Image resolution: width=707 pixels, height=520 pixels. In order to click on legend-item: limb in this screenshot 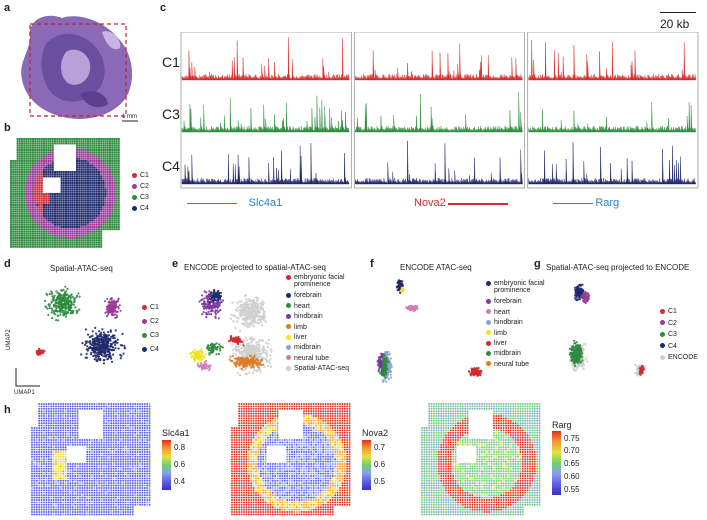, I will do `click(296, 327)`.